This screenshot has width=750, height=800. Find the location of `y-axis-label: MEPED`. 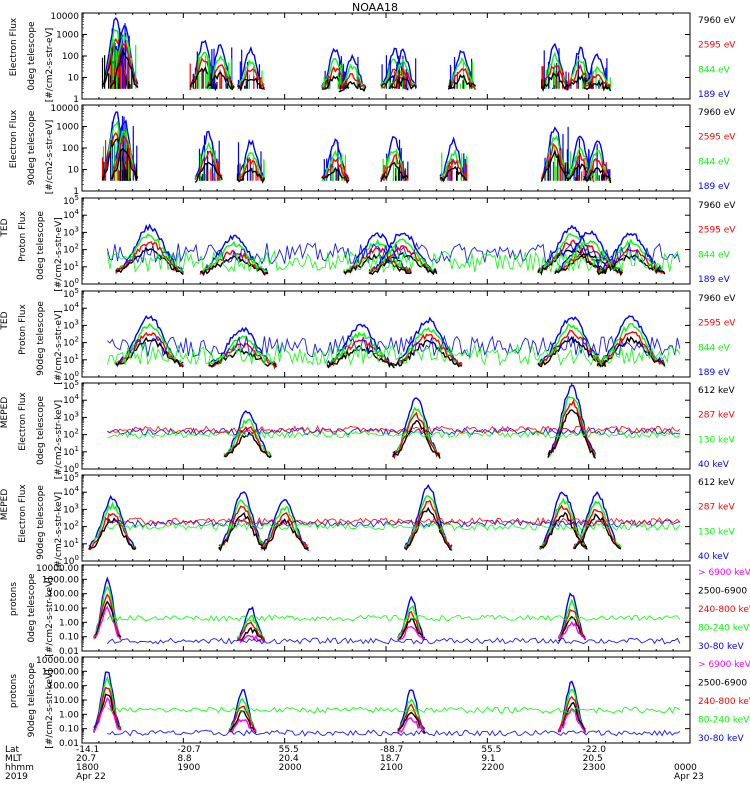

y-axis-label: MEPED is located at coordinates (5, 505).